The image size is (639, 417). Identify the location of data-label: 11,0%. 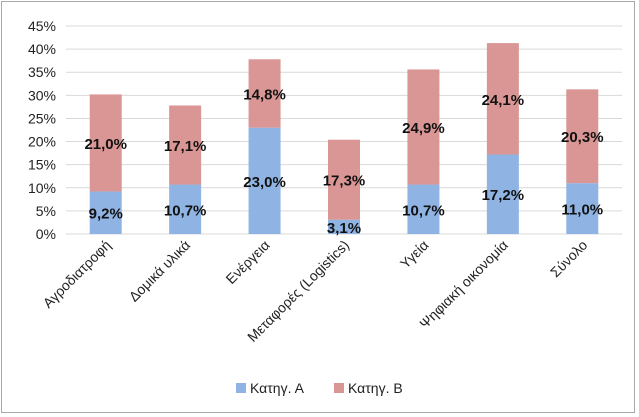
(582, 210).